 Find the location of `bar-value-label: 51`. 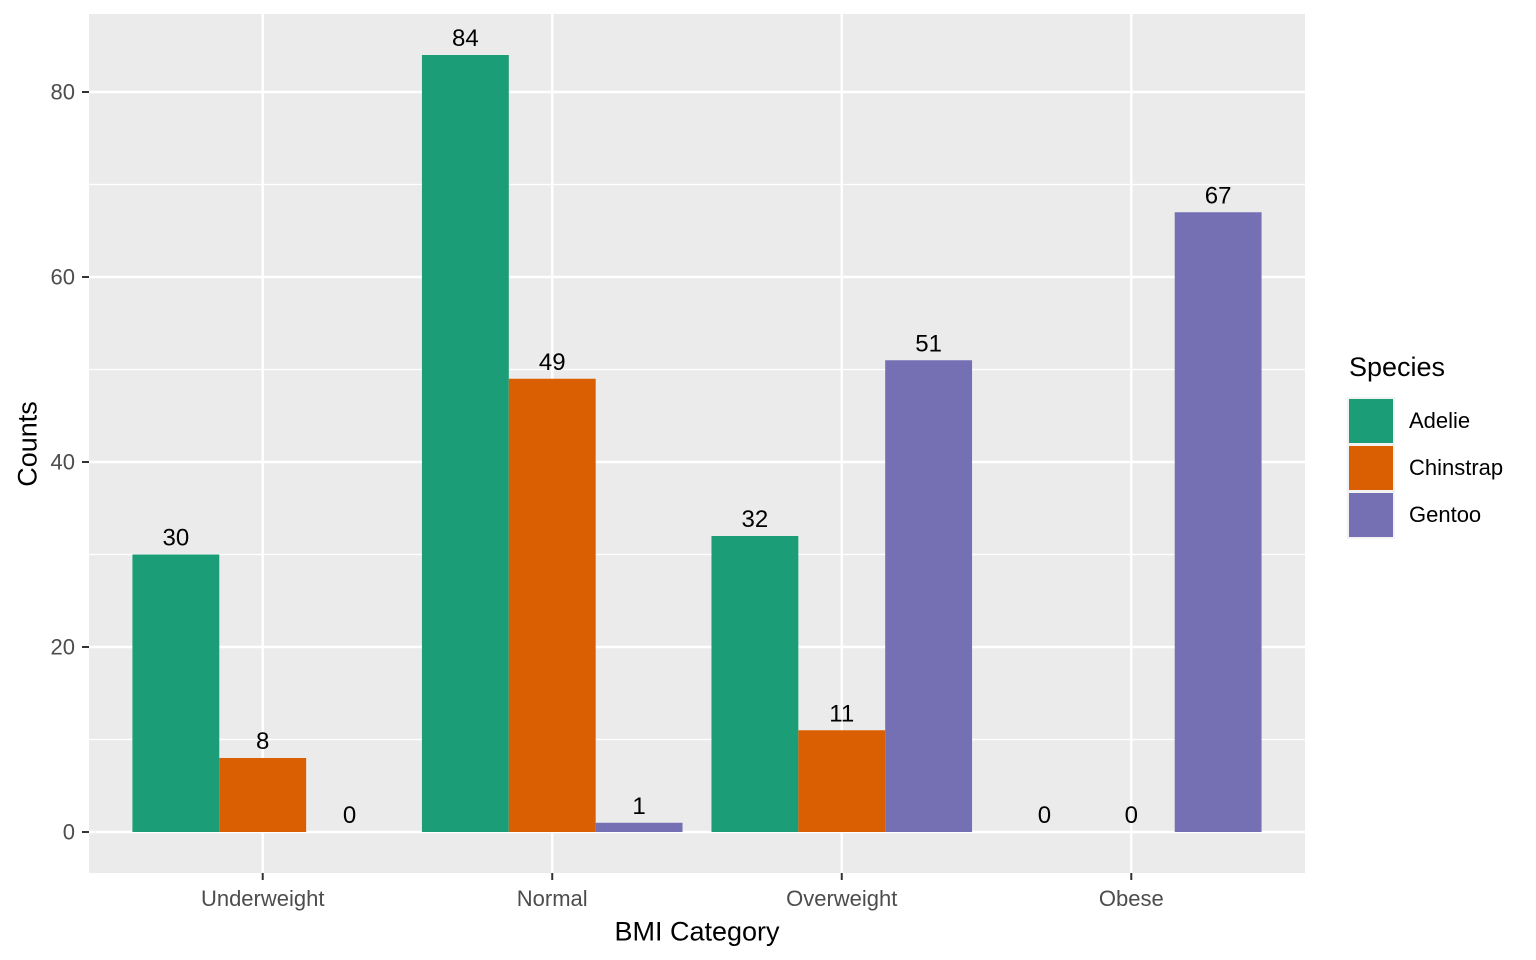

bar-value-label: 51 is located at coordinates (928, 343).